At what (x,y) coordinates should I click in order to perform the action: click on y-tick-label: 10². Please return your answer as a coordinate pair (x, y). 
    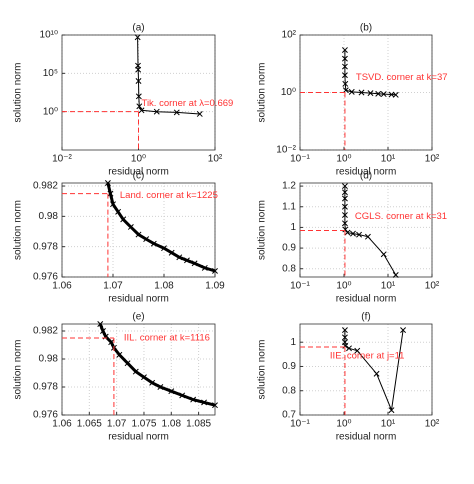
    Looking at the image, I should click on (289, 35).